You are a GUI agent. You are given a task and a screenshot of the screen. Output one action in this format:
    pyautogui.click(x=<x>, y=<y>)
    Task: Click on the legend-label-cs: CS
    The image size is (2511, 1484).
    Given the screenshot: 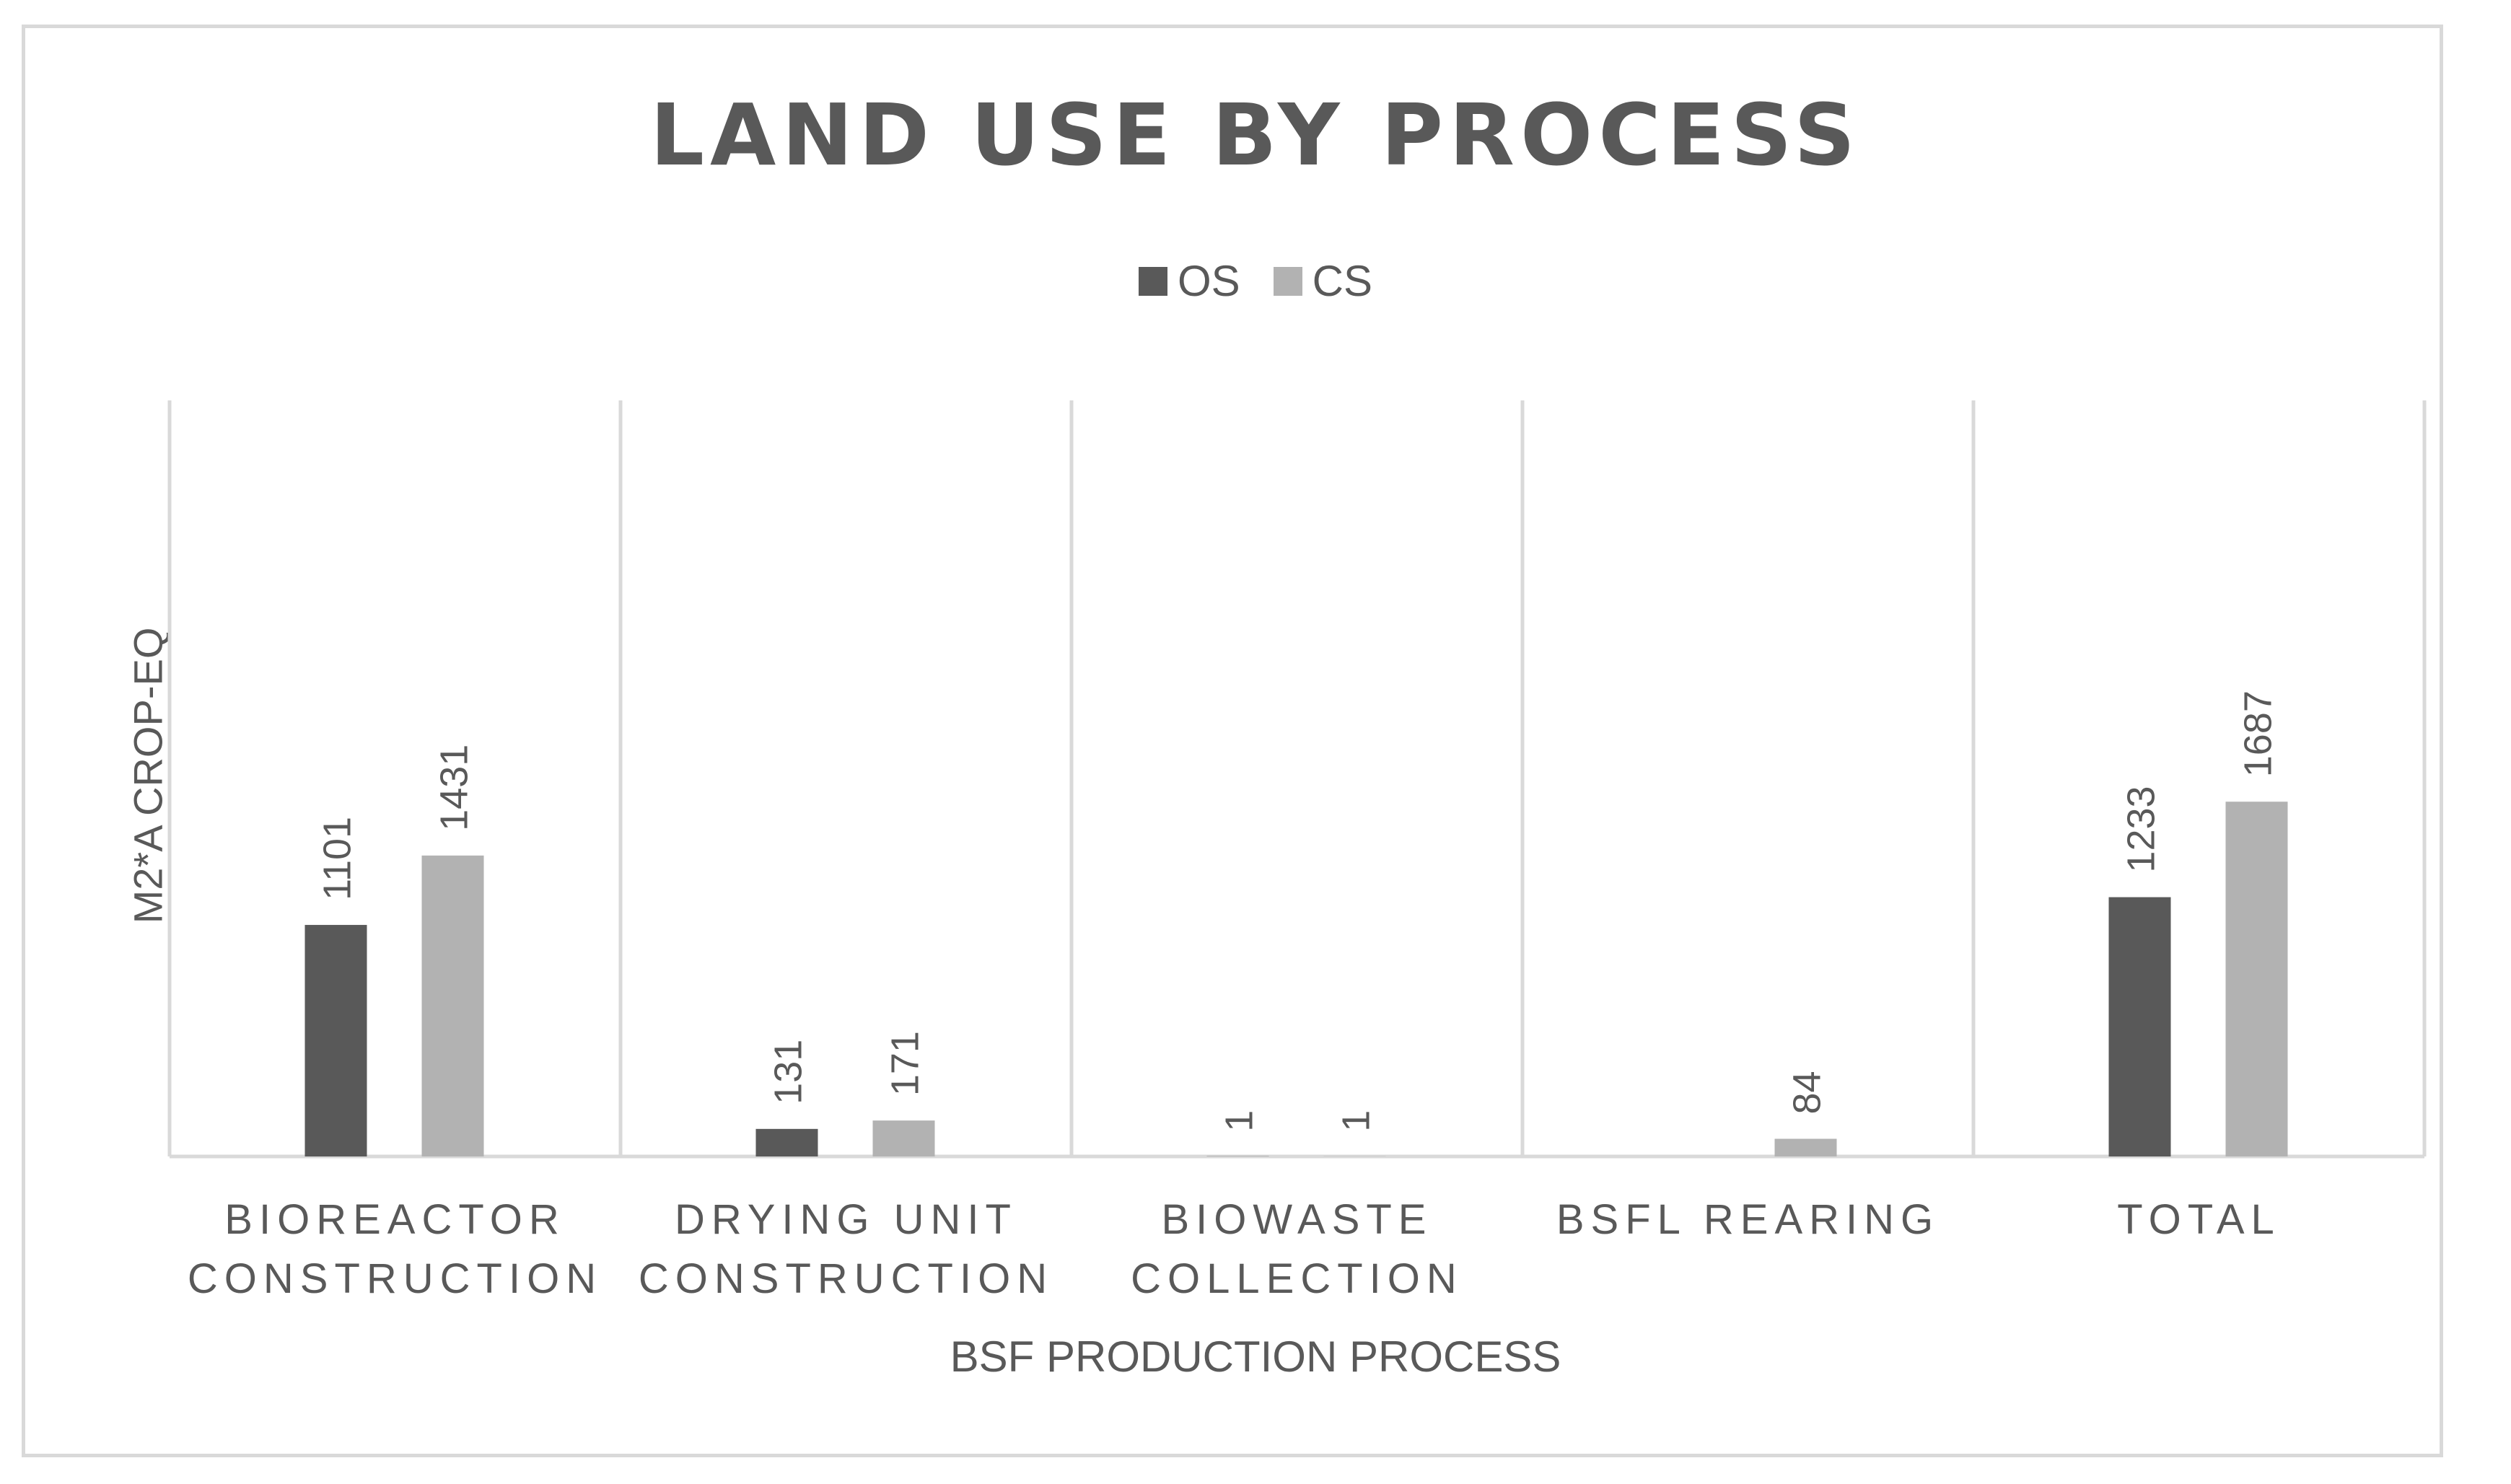 What is the action you would take?
    pyautogui.click(x=1342, y=281)
    